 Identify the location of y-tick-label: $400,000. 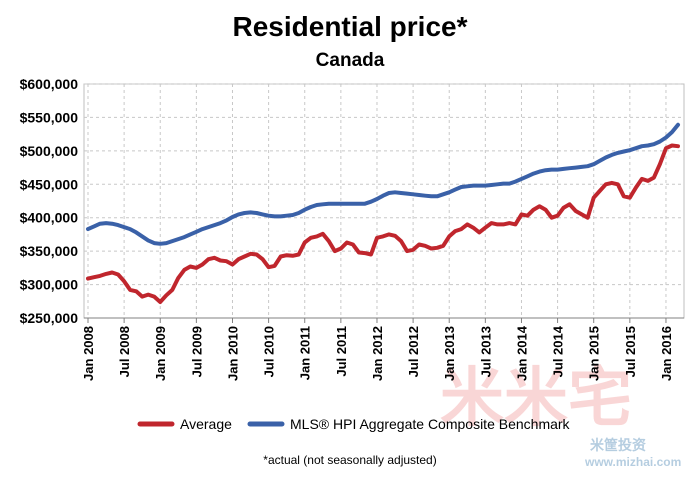
(49, 218).